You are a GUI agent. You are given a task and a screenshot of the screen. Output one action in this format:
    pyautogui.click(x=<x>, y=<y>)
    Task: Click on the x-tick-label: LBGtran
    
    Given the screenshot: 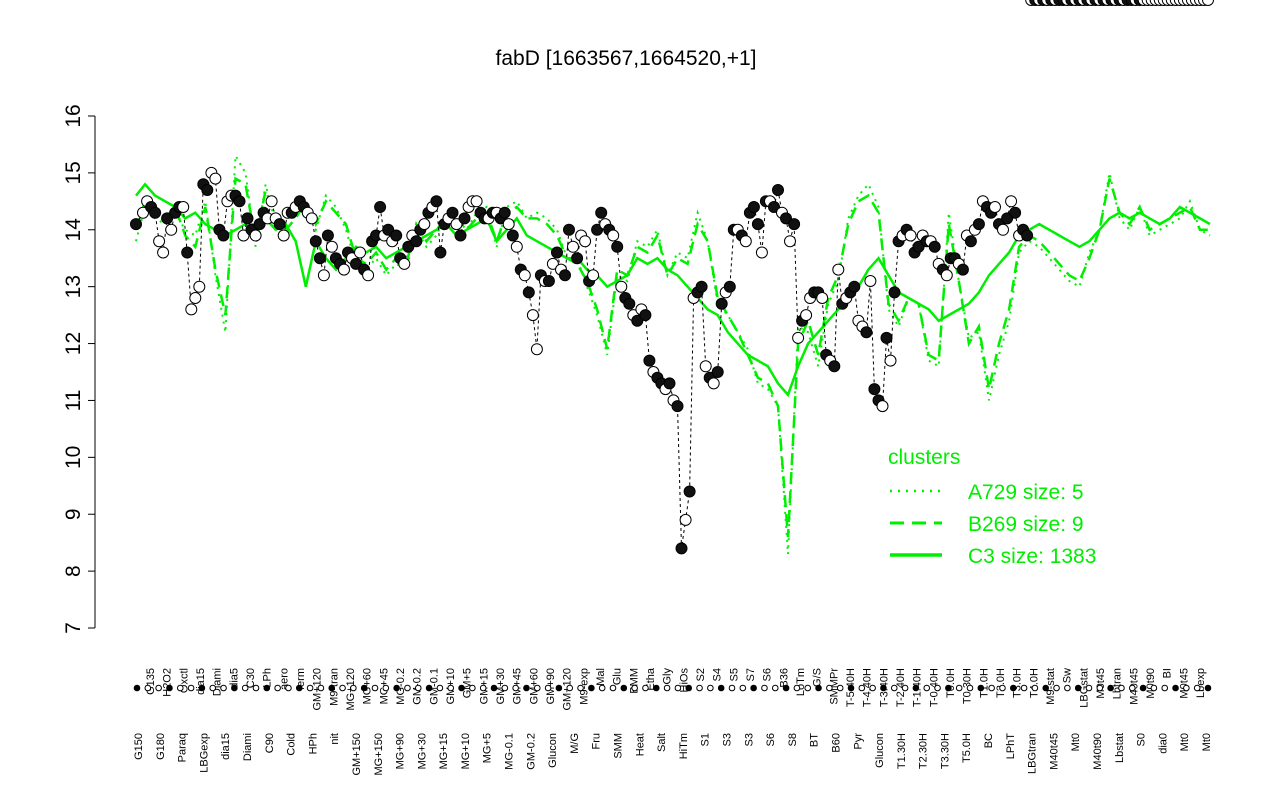 What is the action you would take?
    pyautogui.click(x=1033, y=753)
    